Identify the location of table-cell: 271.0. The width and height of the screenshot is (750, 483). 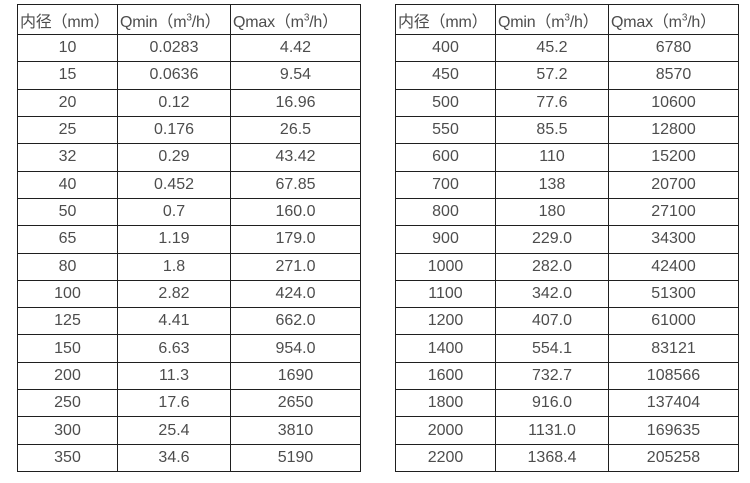
(295, 266).